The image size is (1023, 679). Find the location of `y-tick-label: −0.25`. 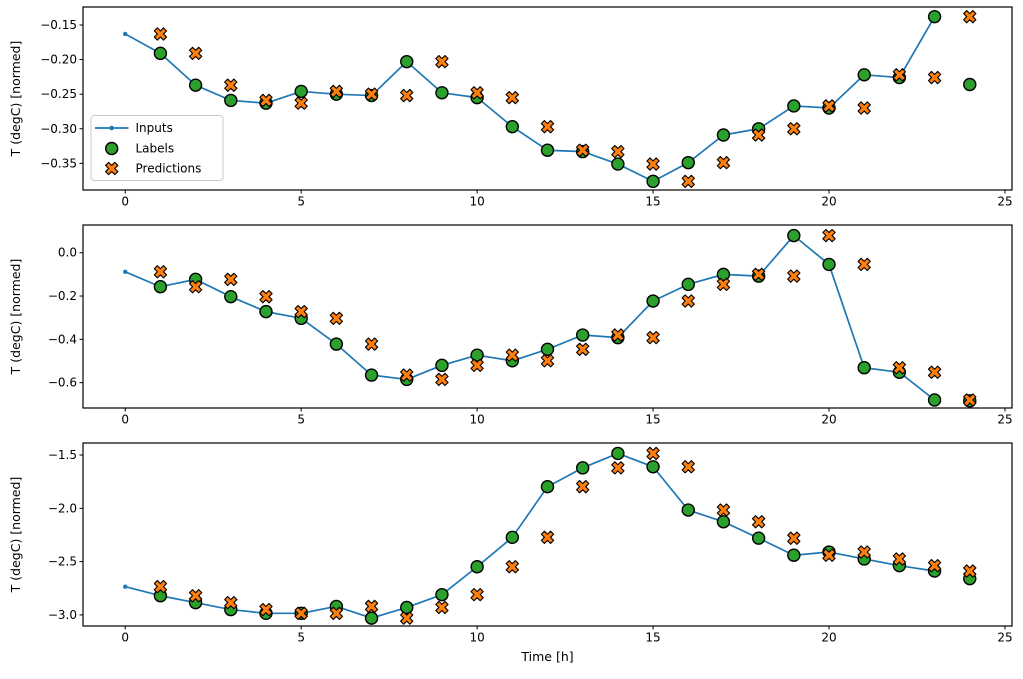

y-tick-label: −0.25 is located at coordinates (58, 94).